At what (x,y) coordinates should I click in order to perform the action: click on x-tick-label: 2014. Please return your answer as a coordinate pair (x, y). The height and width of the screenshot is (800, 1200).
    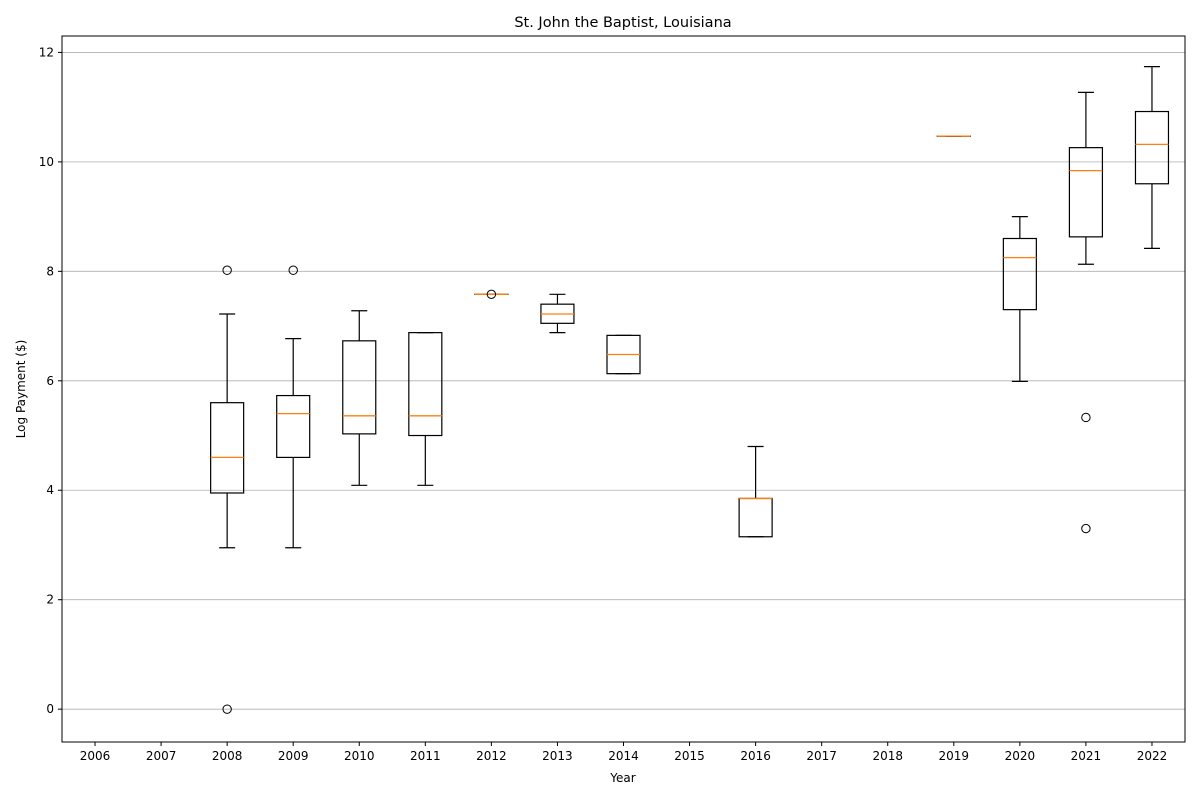
    Looking at the image, I should click on (623, 756).